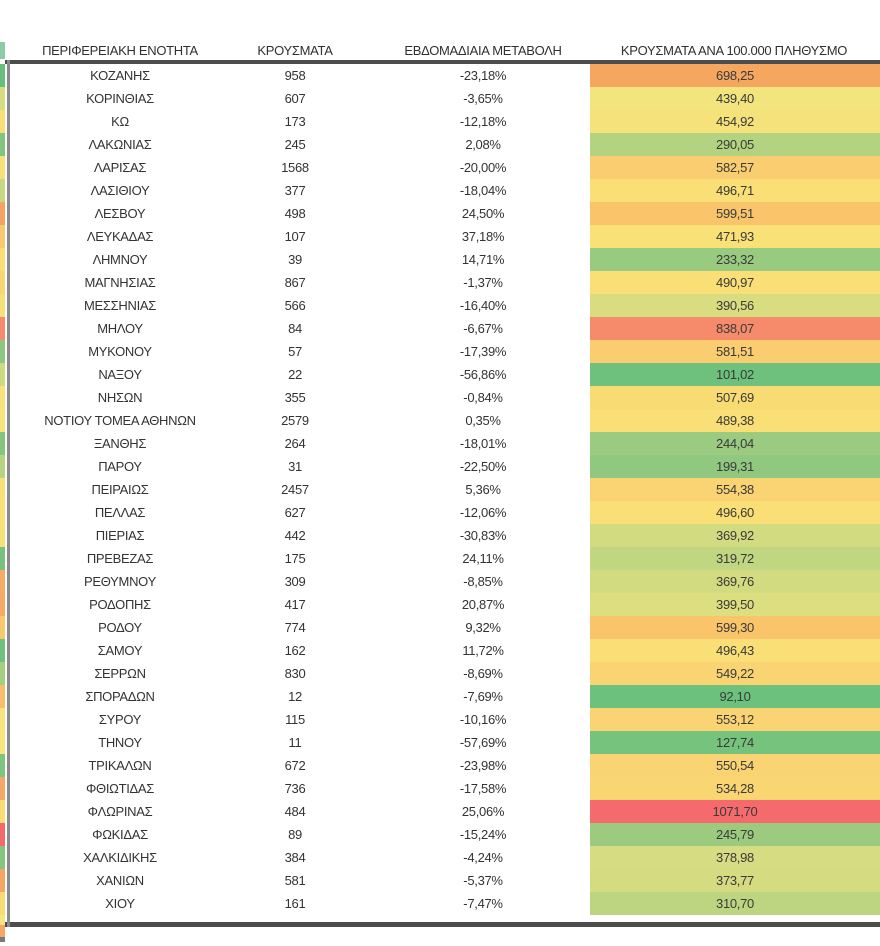  I want to click on per-100k-cell: 369,76, so click(735, 581).